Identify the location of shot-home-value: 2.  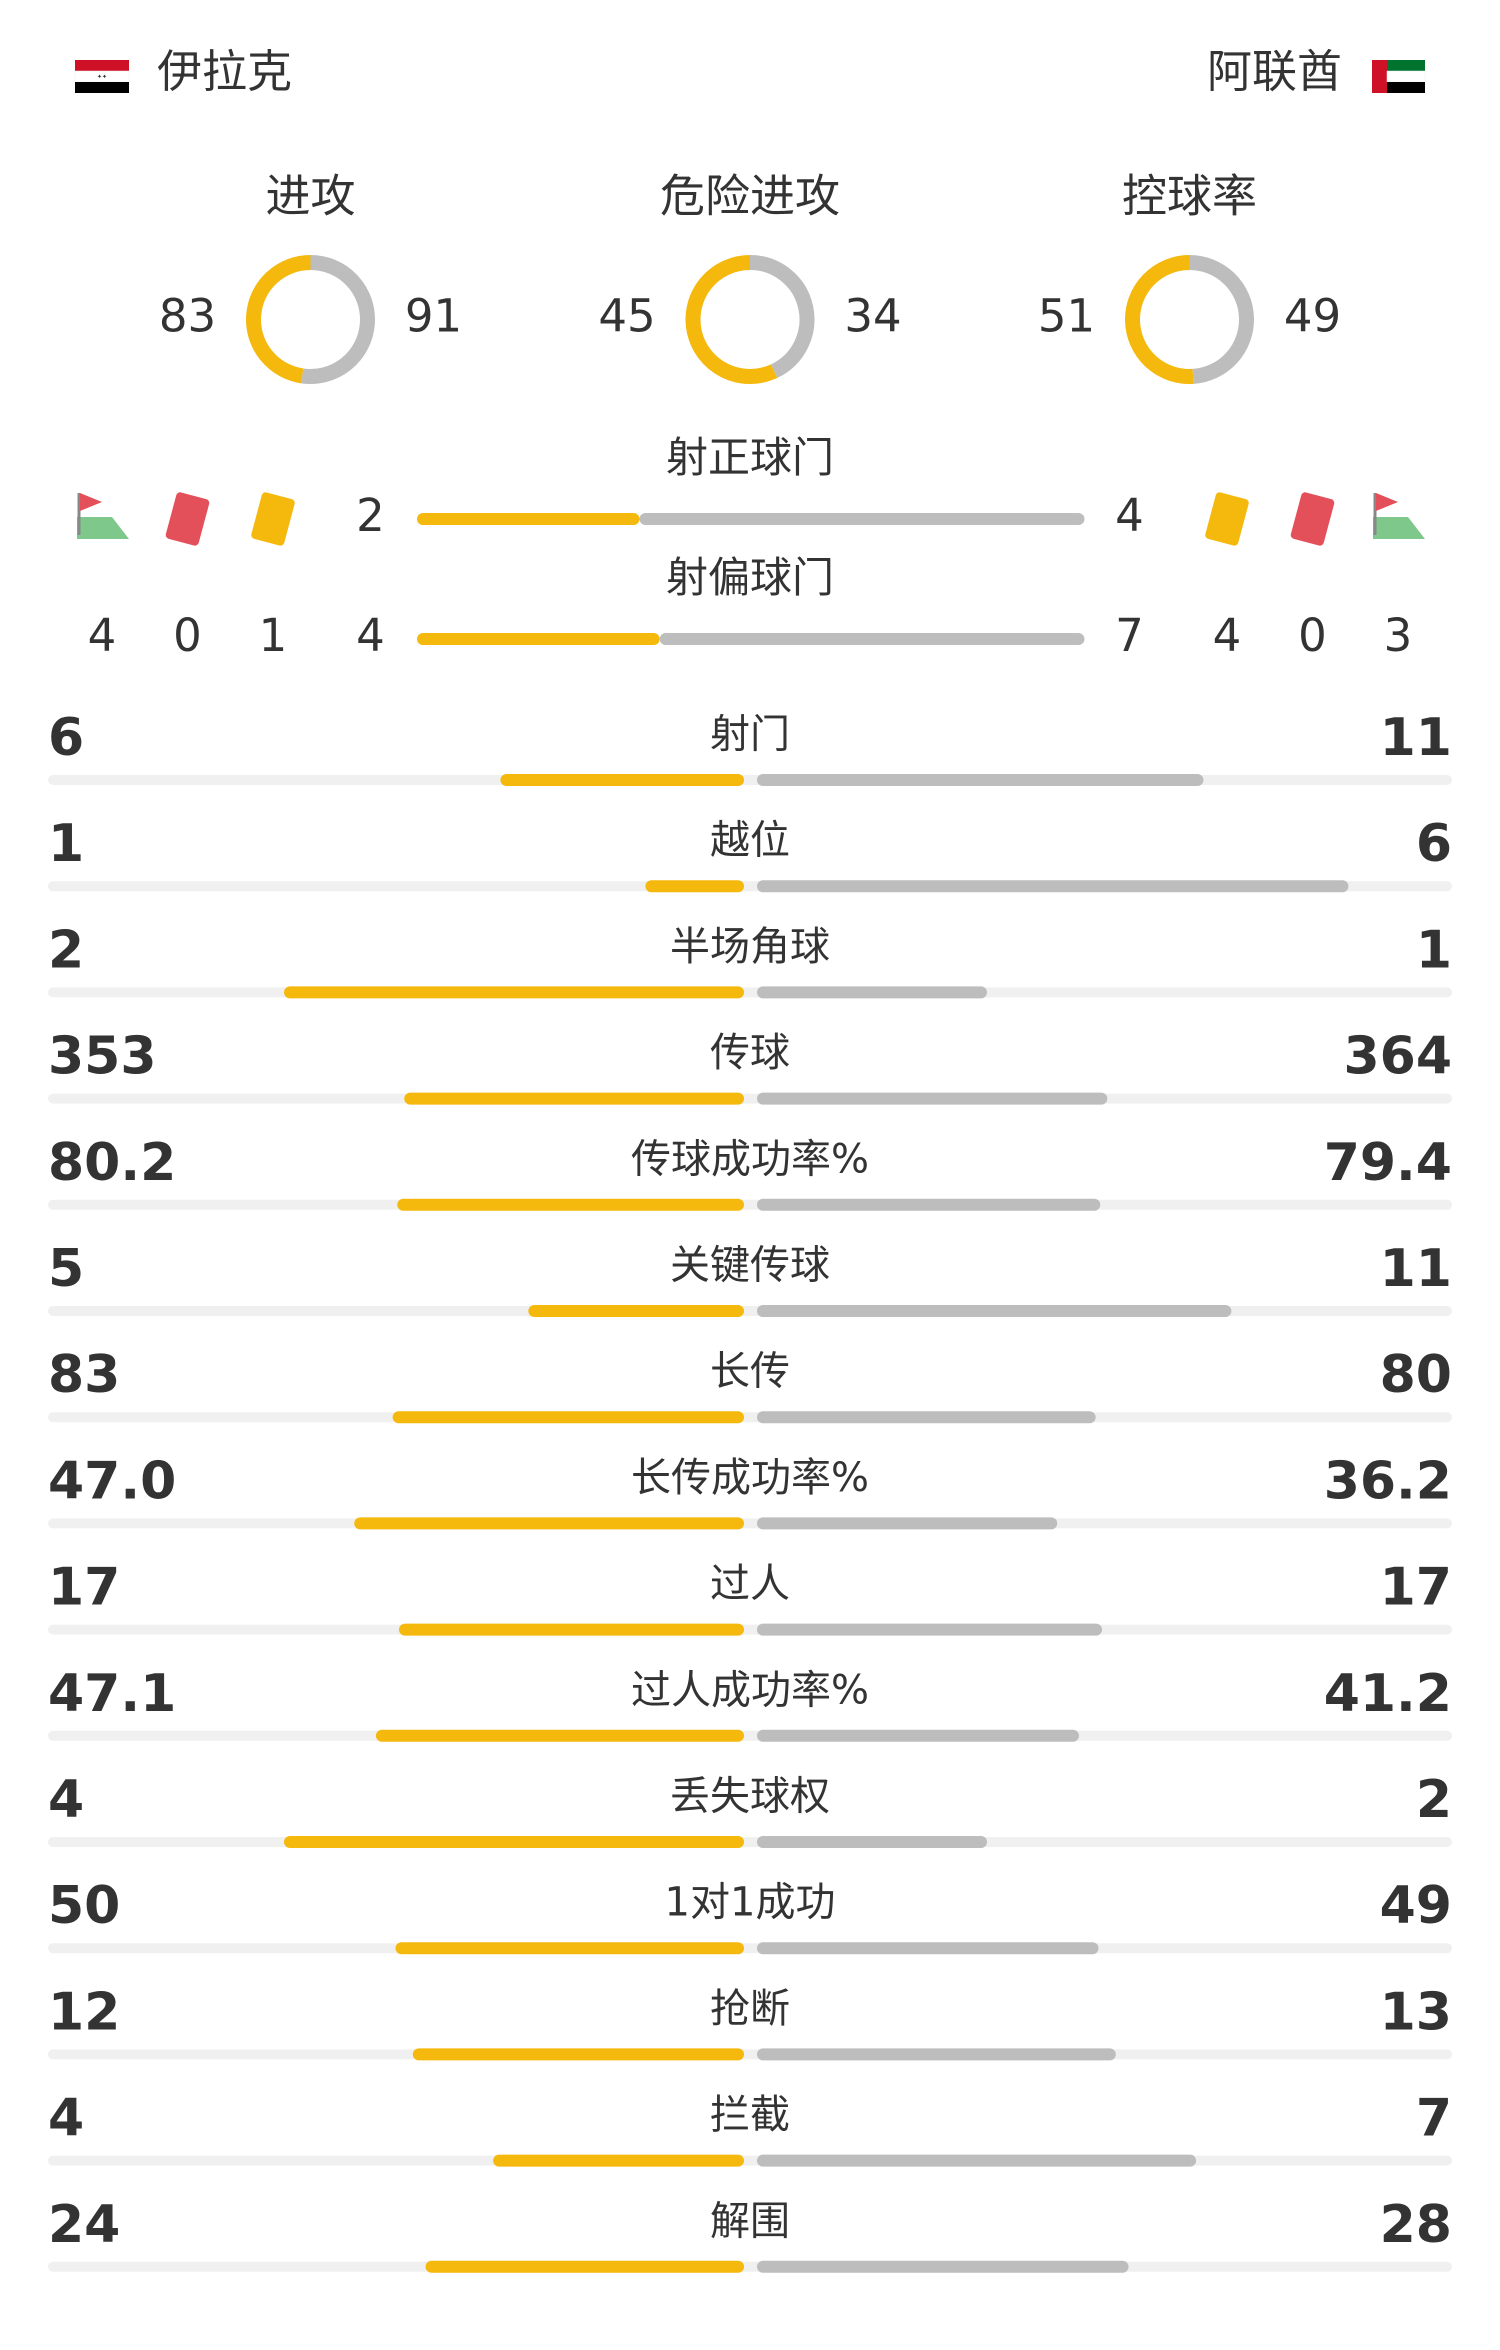
(370, 515).